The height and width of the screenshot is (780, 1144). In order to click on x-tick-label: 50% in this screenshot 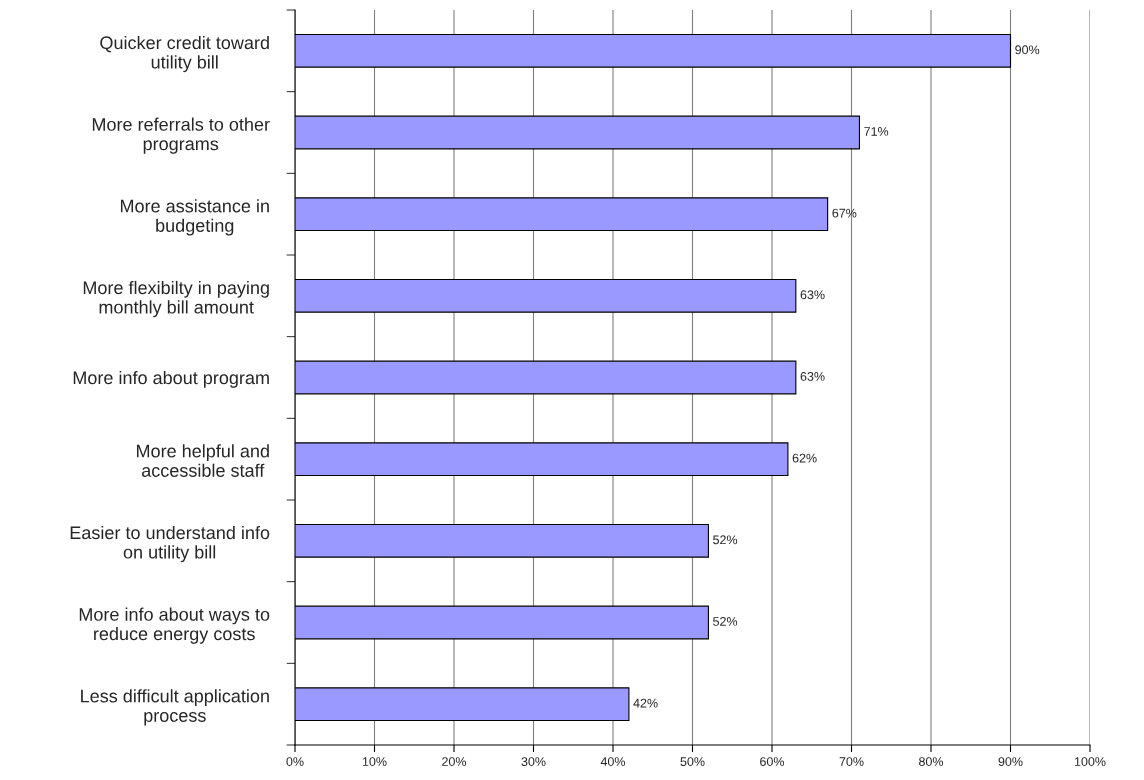, I will do `click(692, 761)`.